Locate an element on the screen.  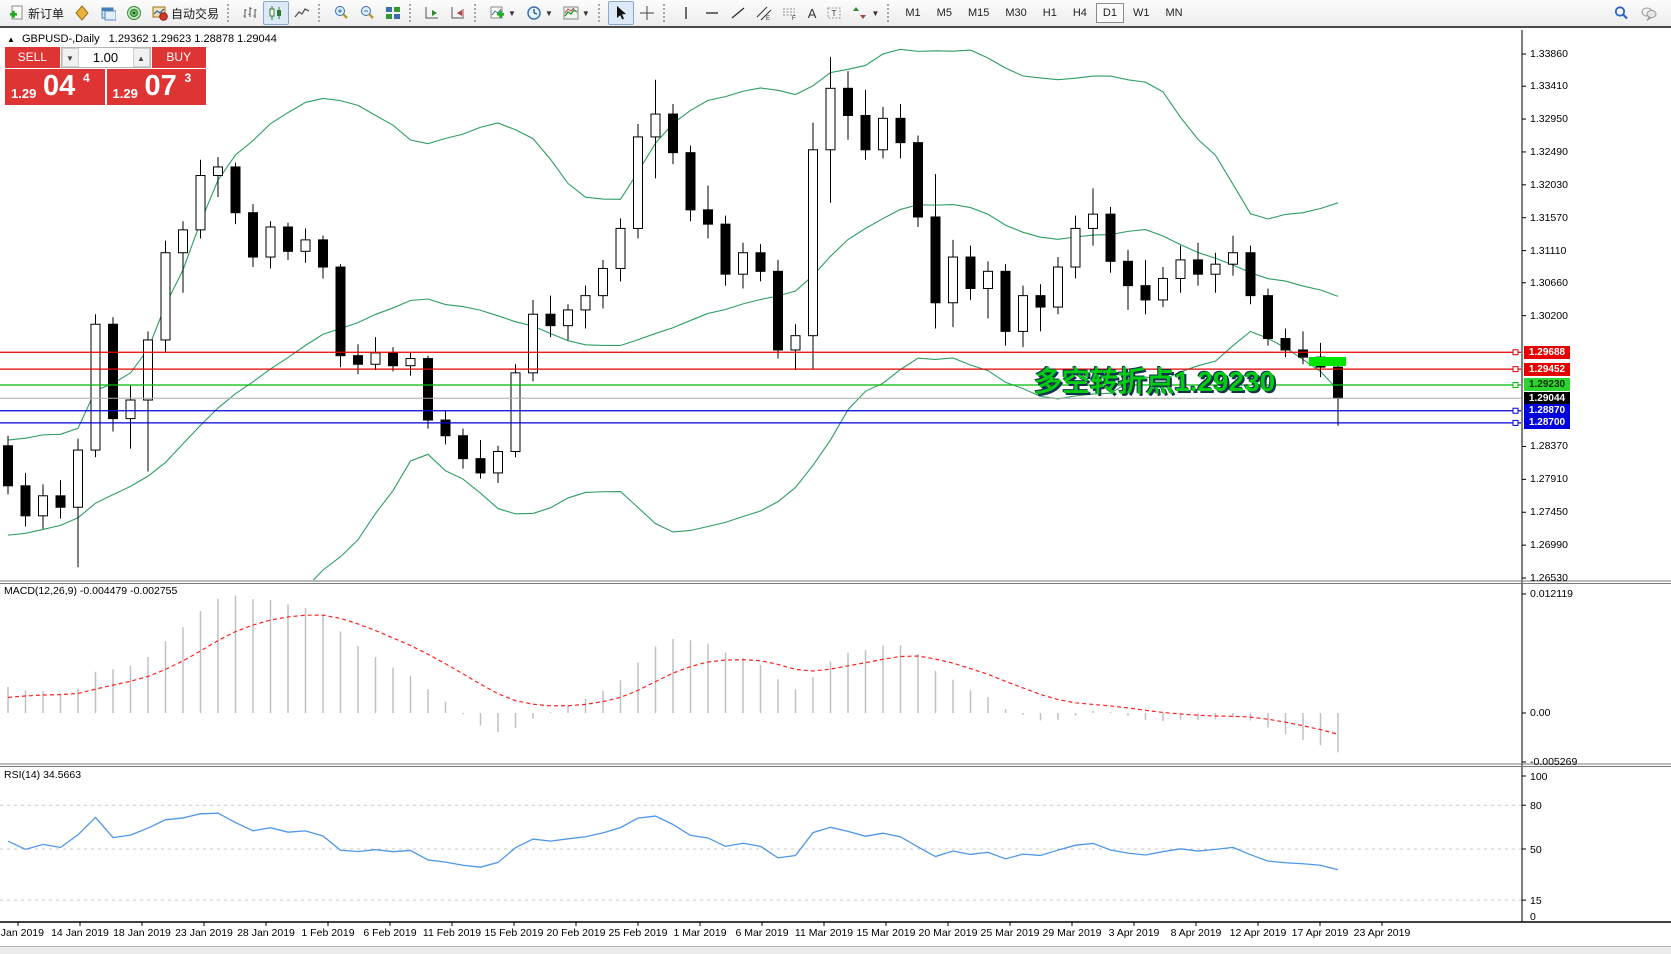
date-label: 11 Mar 2019 is located at coordinates (824, 933).